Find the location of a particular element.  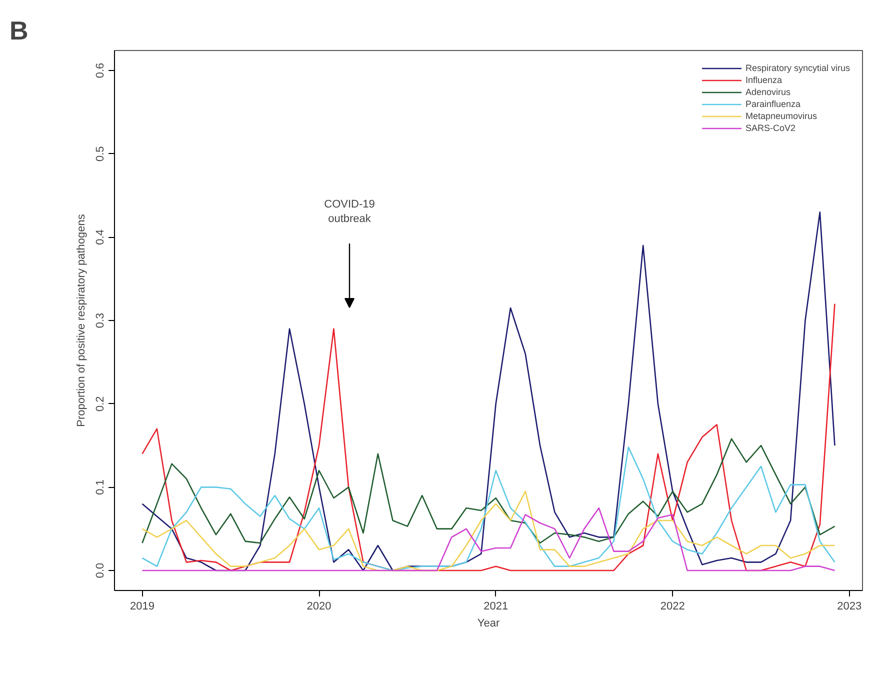

y-tick-label: 0.4 is located at coordinates (100, 237).